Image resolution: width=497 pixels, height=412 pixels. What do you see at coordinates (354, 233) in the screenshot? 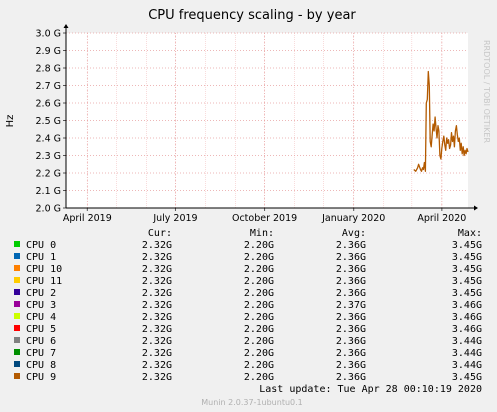
I see `legend-column-header: Avg:` at bounding box center [354, 233].